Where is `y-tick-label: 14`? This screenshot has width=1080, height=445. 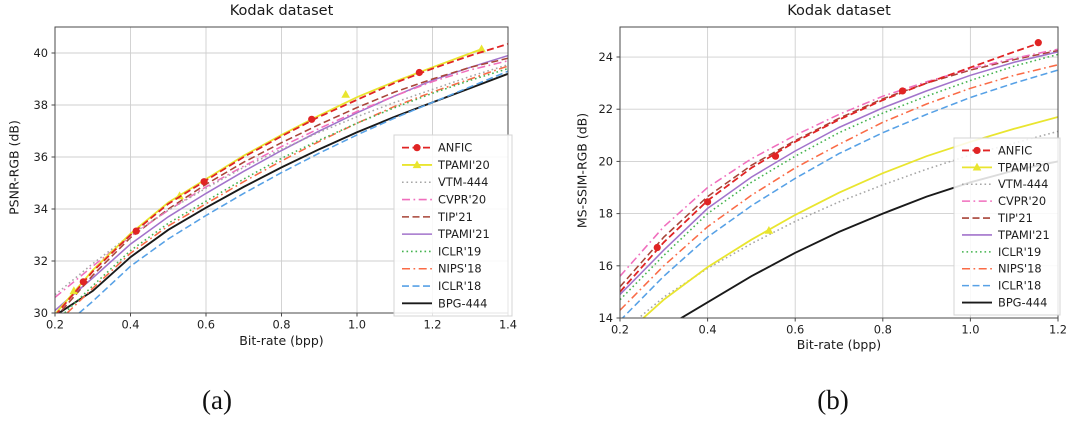
y-tick-label: 14 is located at coordinates (606, 318).